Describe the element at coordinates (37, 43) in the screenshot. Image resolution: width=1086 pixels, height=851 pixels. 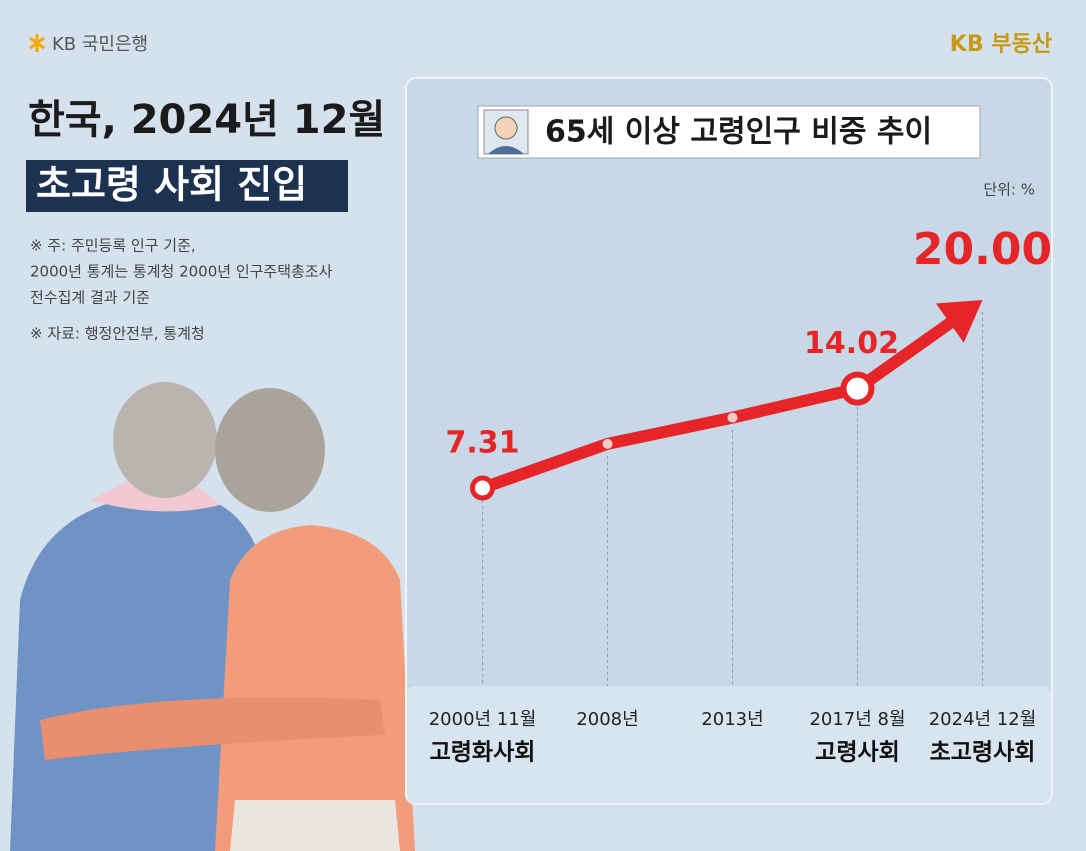
I see `kb-logo` at that location.